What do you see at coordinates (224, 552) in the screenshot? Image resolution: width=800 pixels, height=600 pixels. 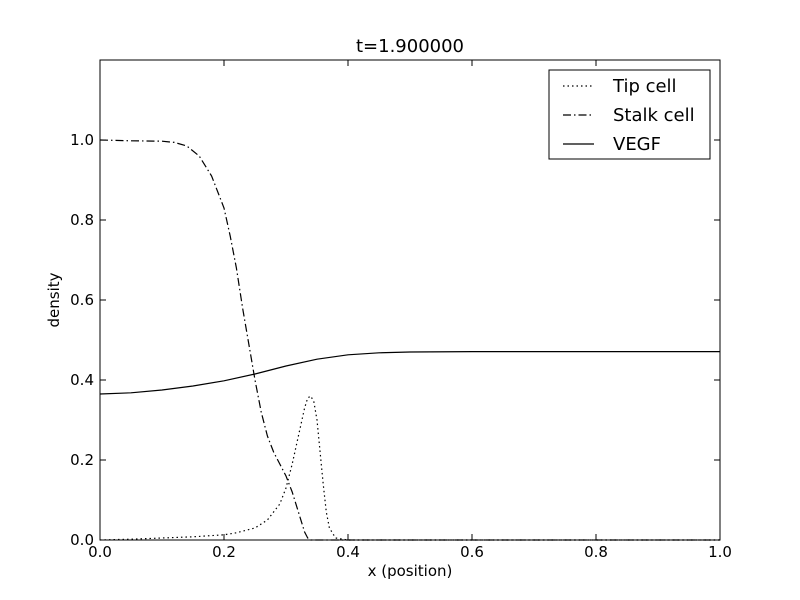 I see `x-tick-label: 0.2` at bounding box center [224, 552].